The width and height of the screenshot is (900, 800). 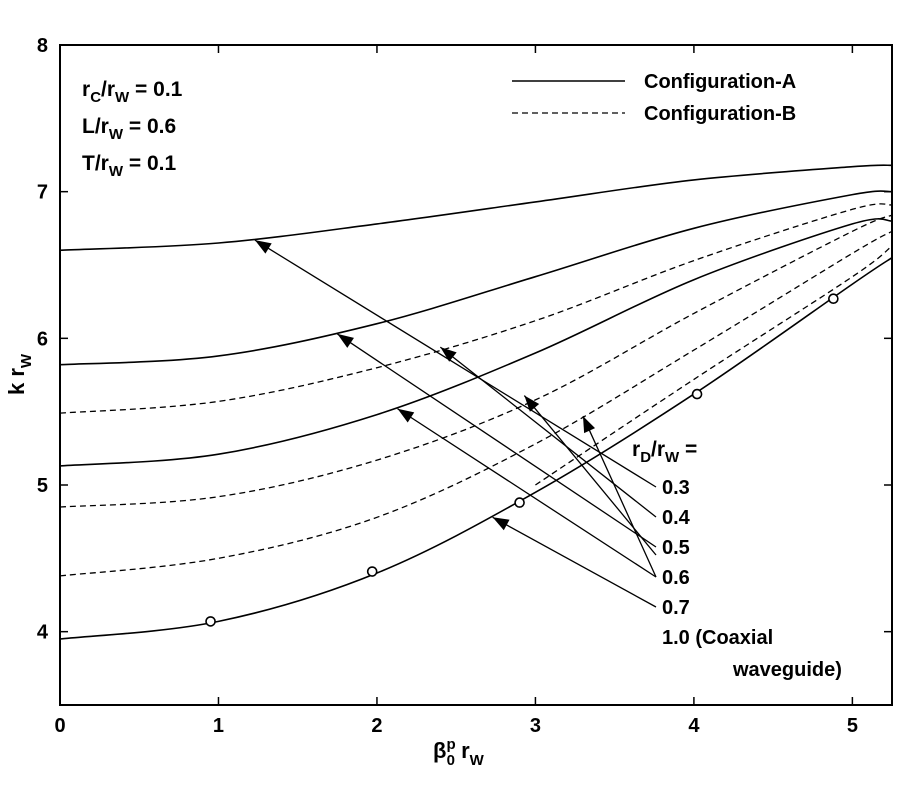 I want to click on rd-label-0.6: 0.6, so click(x=676, y=578).